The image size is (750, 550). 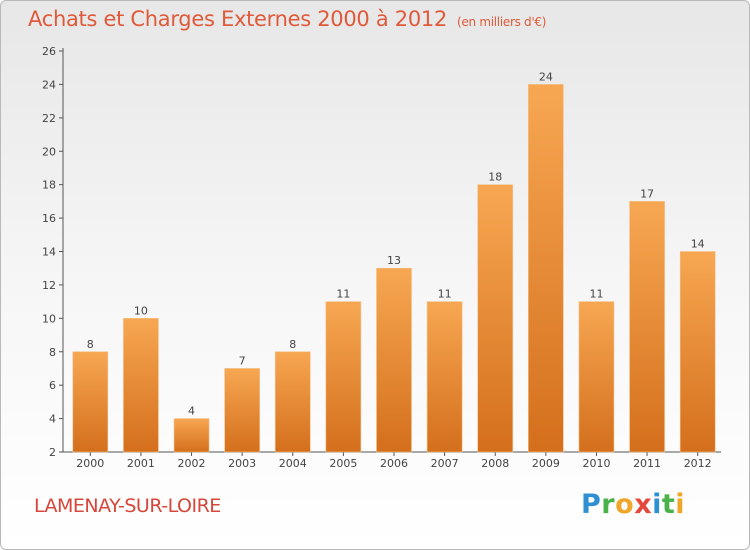 What do you see at coordinates (546, 463) in the screenshot?
I see `x-tick-label-2009: 2009` at bounding box center [546, 463].